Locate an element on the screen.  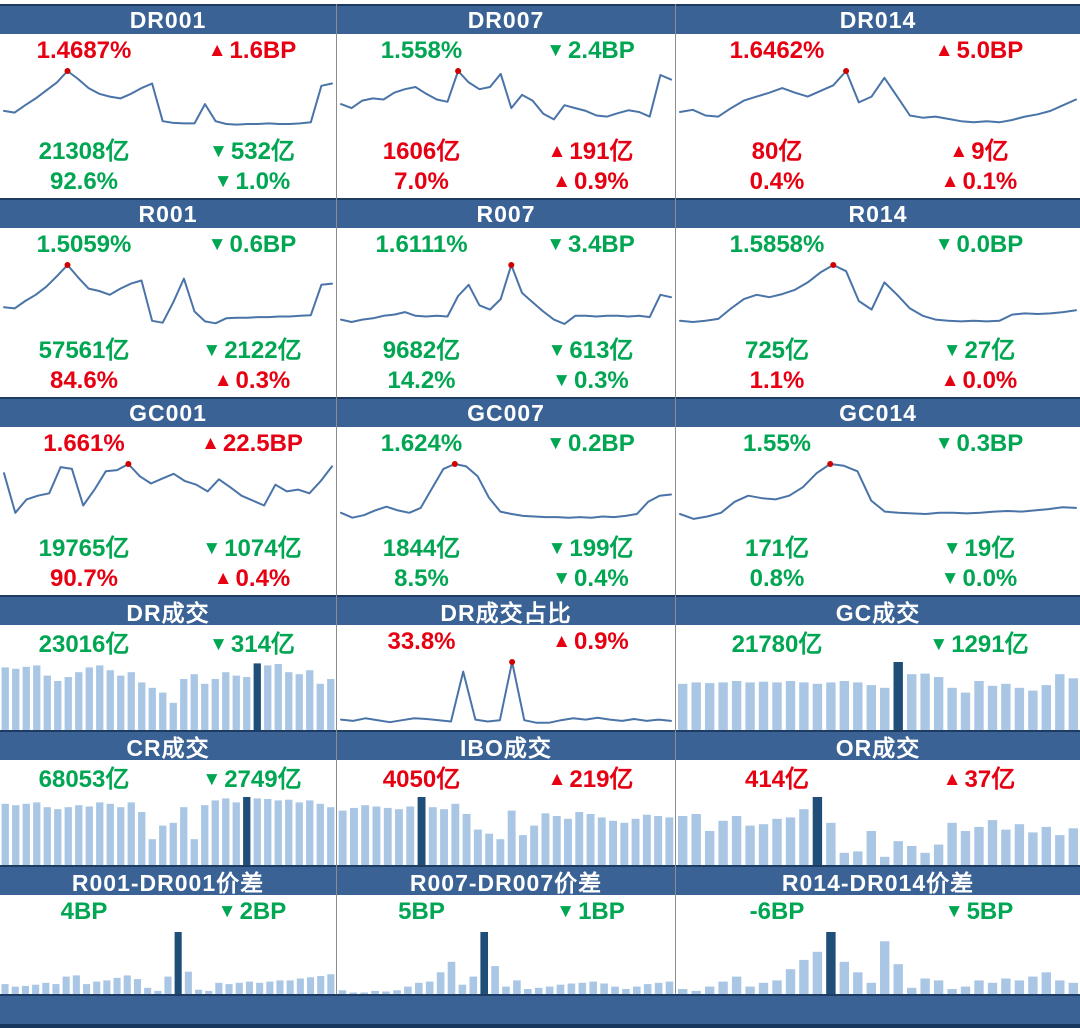
panel-r014-dr014-spread: R014-DR014价差 -6BP ▼ 5BP is located at coordinates (878, 929).